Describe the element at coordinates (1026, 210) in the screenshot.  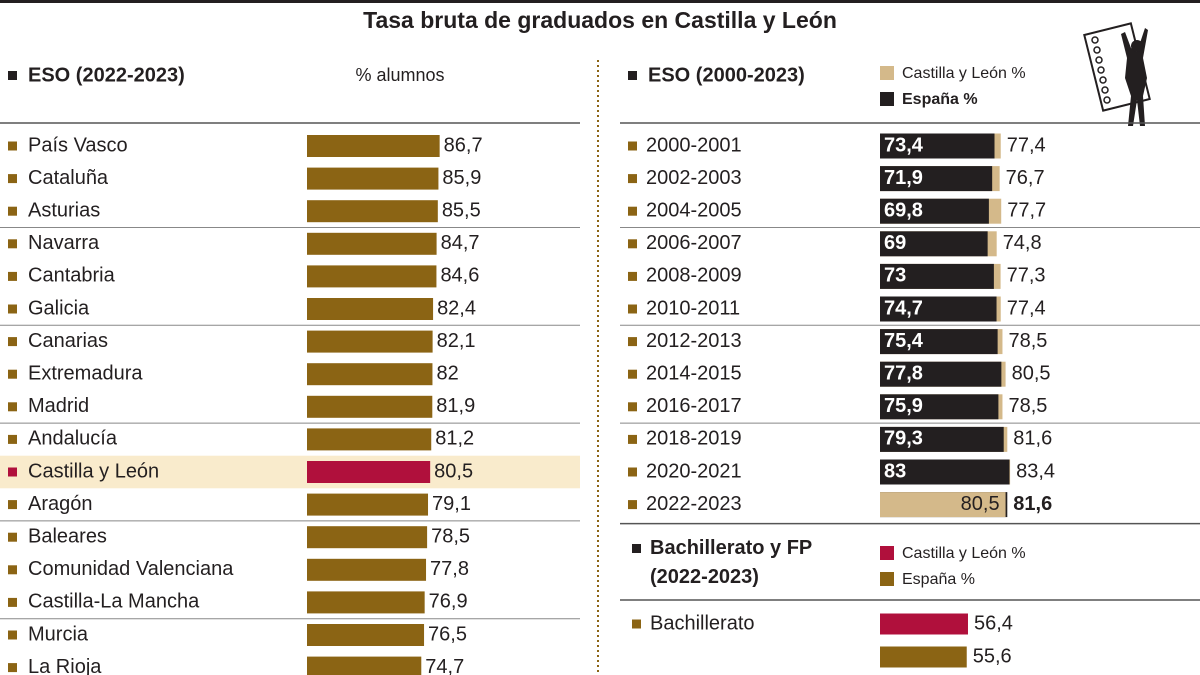
I see `value-label: 77,7` at that location.